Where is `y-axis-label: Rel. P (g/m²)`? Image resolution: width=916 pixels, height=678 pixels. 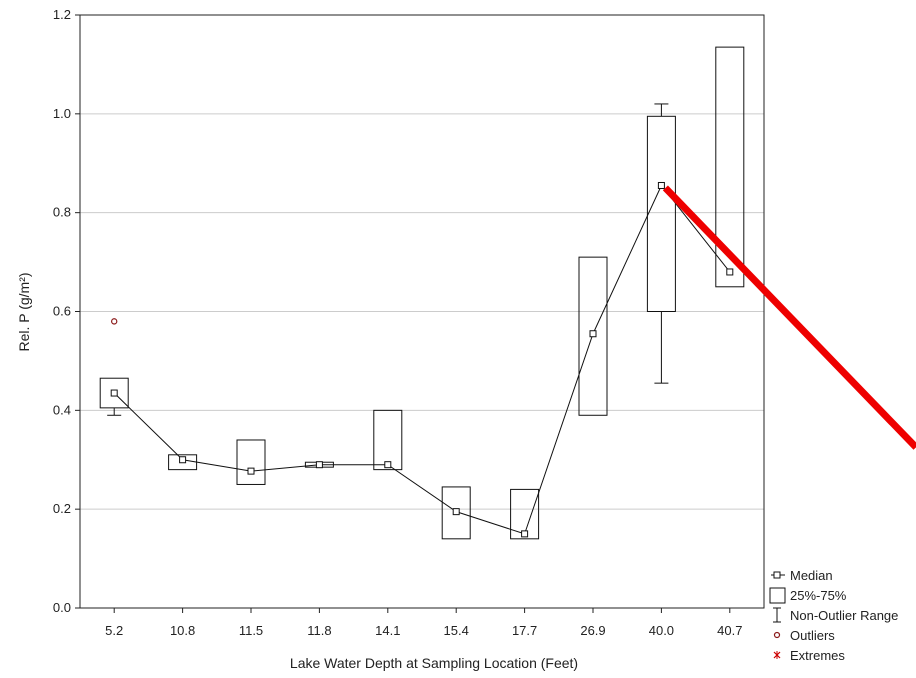 y-axis-label: Rel. P (g/m²) is located at coordinates (24, 311).